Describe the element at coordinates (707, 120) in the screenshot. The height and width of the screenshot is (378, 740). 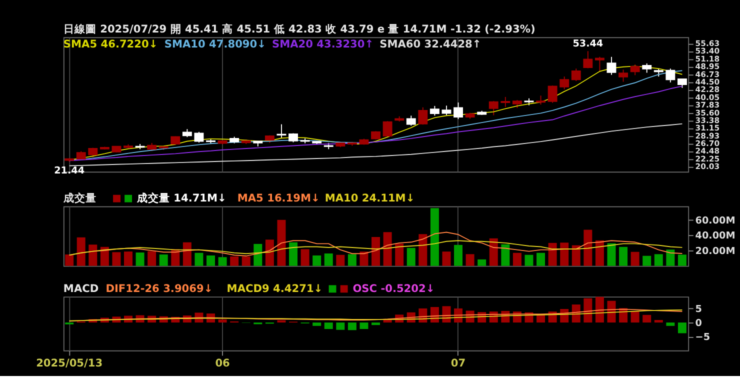
I see `y-tick-label: 33.38` at that location.